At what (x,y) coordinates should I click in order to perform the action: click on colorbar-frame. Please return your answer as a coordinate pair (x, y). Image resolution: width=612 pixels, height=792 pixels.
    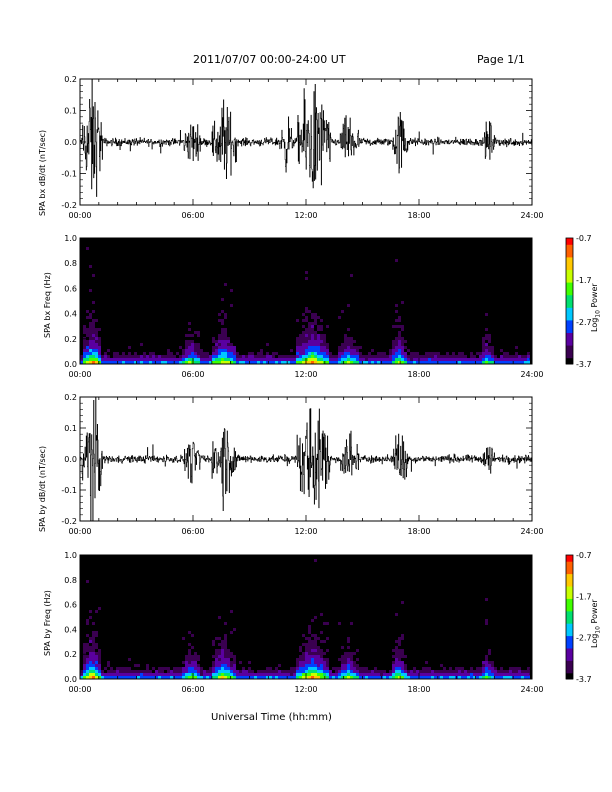
    Looking at the image, I should click on (569, 301).